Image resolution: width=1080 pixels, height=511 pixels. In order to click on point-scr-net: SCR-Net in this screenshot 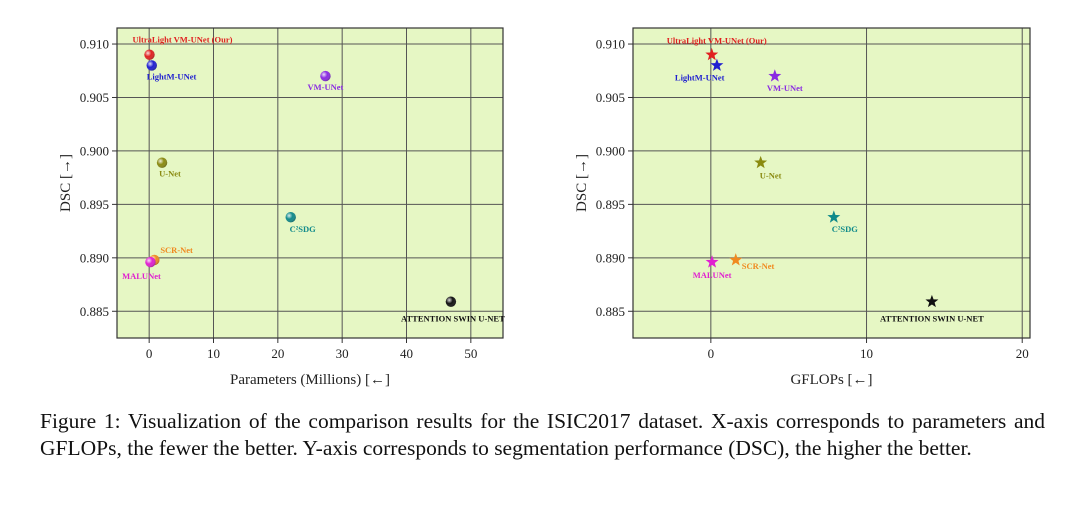, I will do `click(751, 262)`.